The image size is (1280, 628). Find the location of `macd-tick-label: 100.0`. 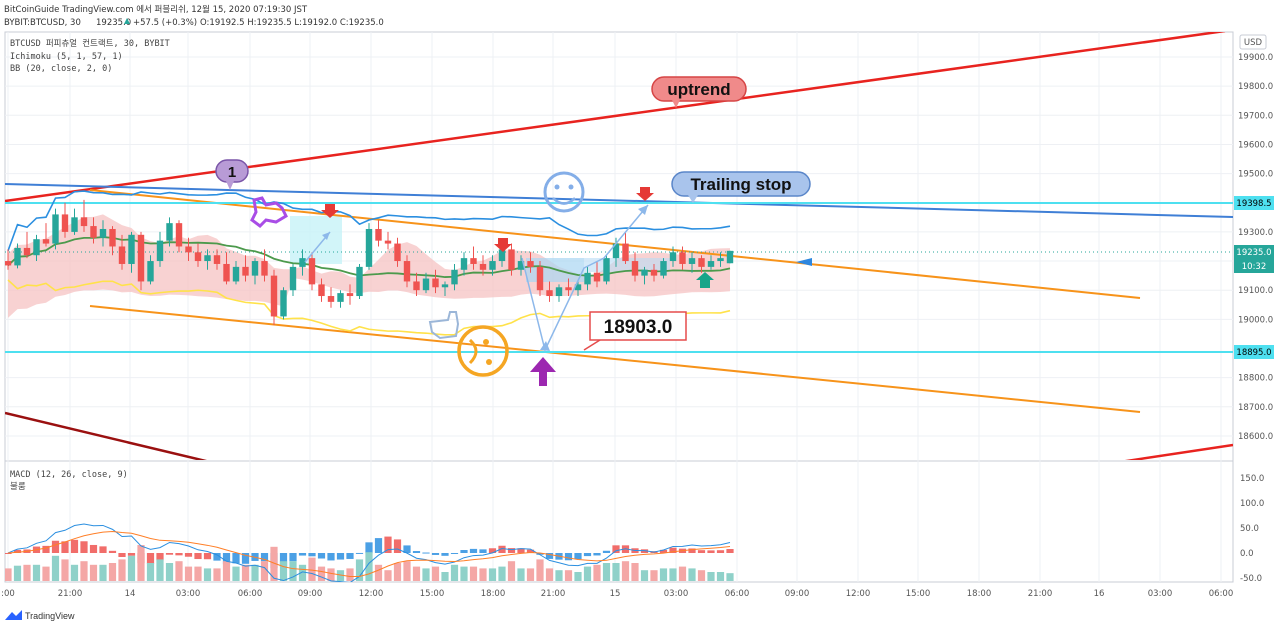

macd-tick-label: 100.0 is located at coordinates (1252, 504).